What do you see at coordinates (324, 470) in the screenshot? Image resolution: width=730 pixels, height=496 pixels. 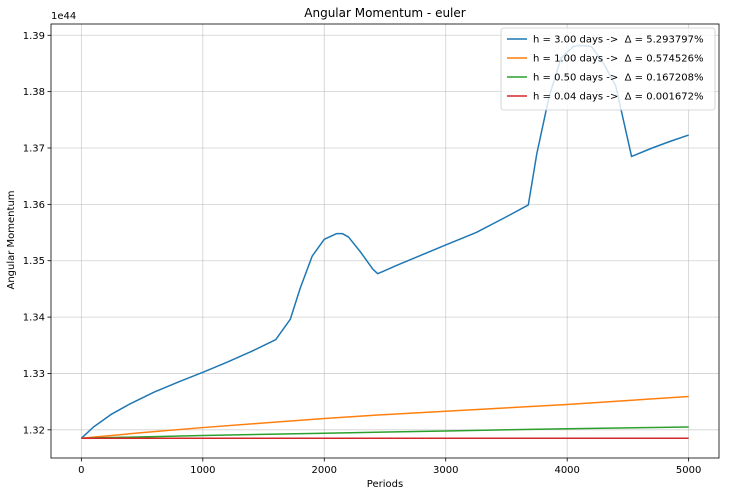 I see `x-tick-label: 2000` at bounding box center [324, 470].